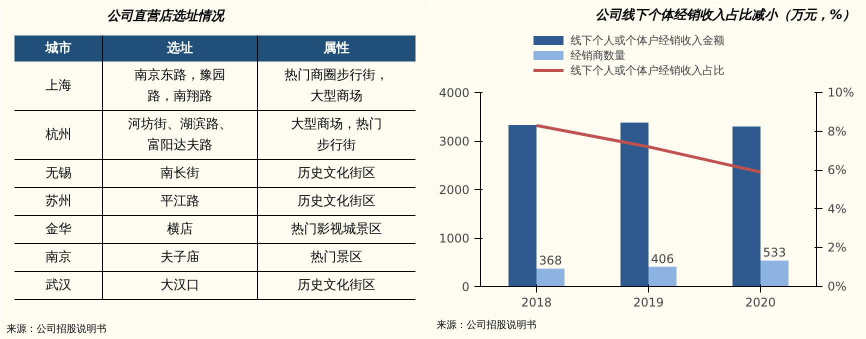 The image size is (866, 339). I want to click on text: 横店, so click(180, 229).